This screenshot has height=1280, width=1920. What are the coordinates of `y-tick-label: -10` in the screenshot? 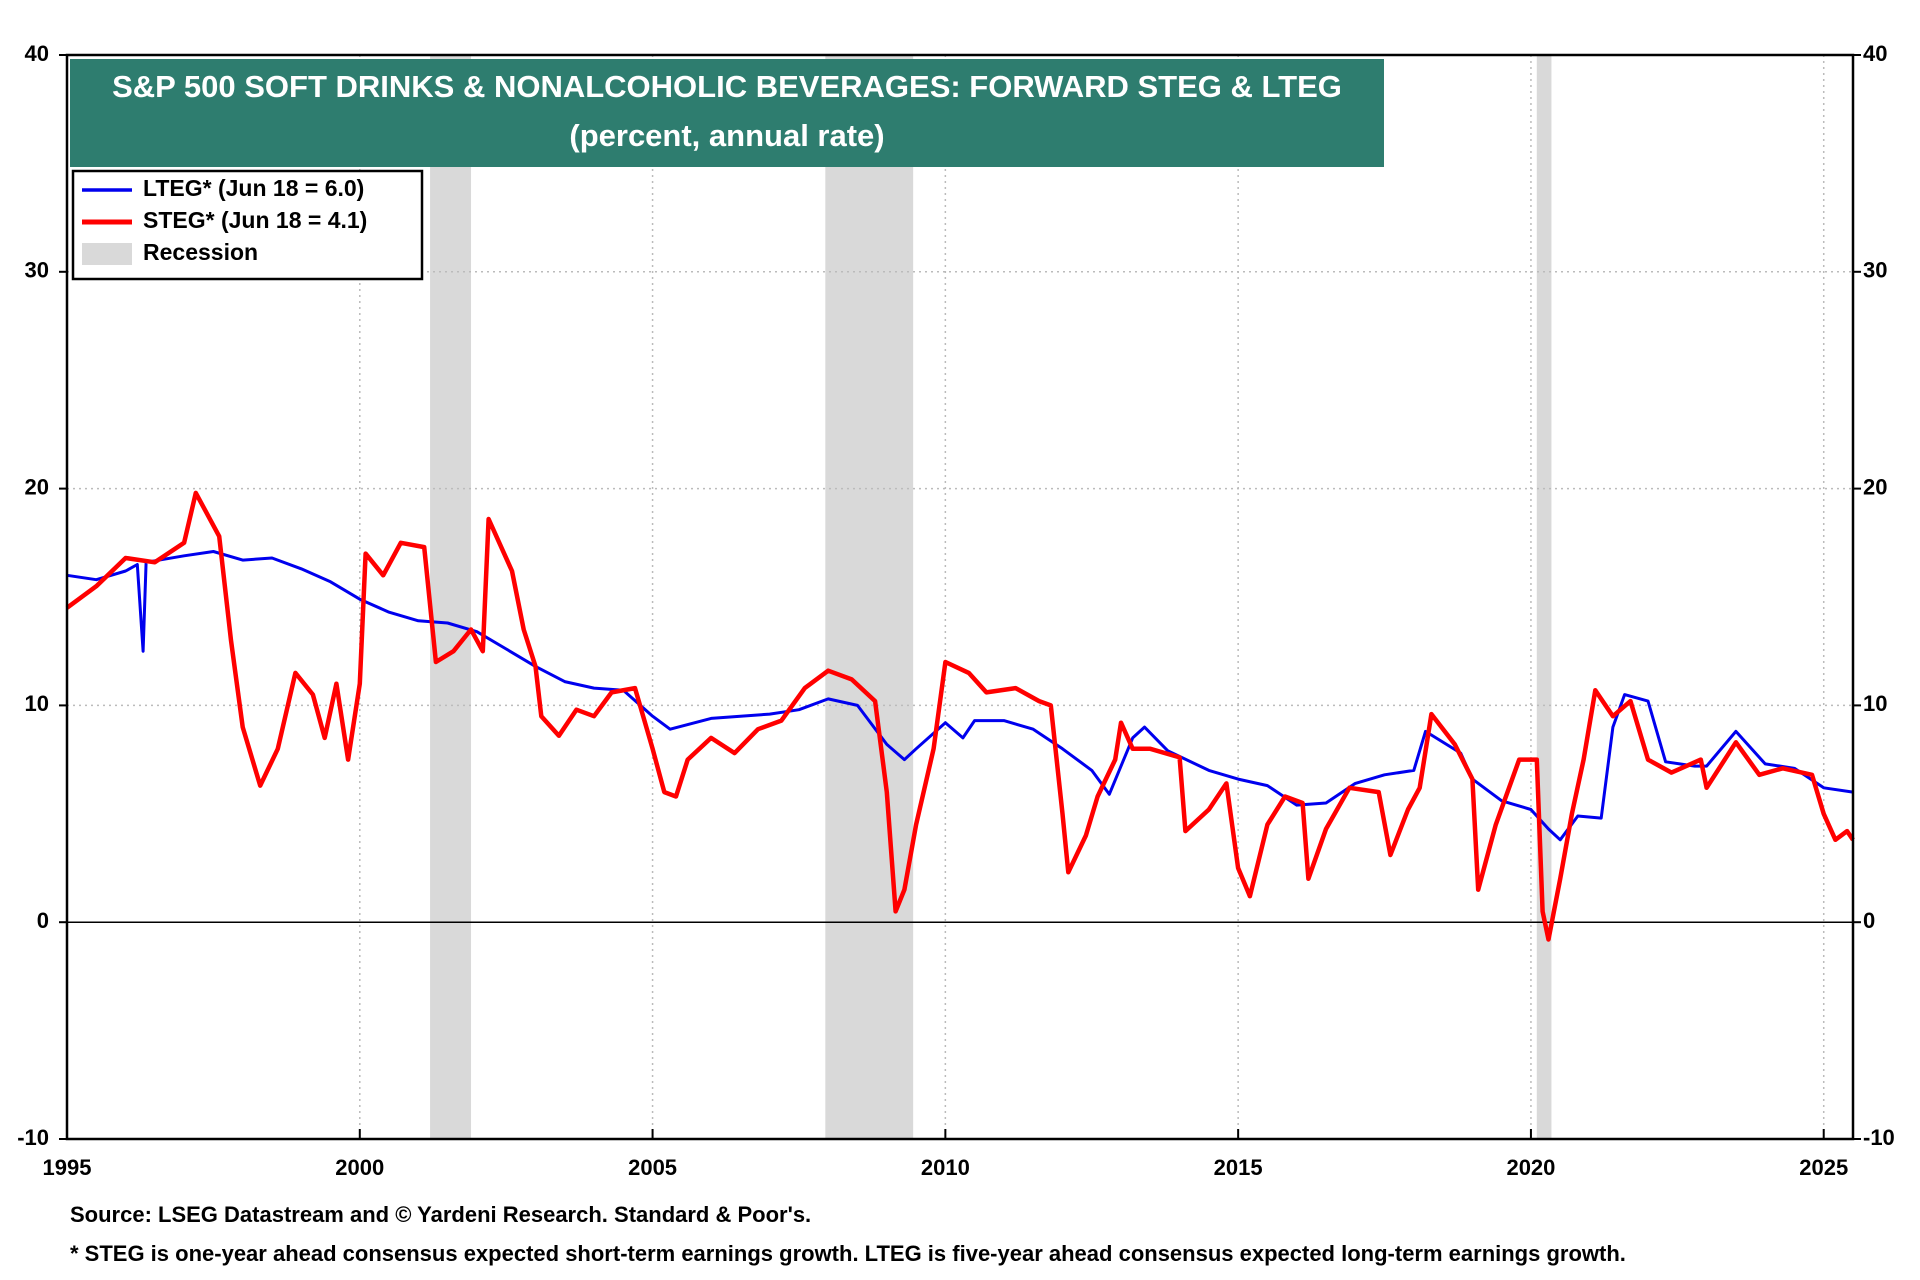 It's located at (33, 1137).